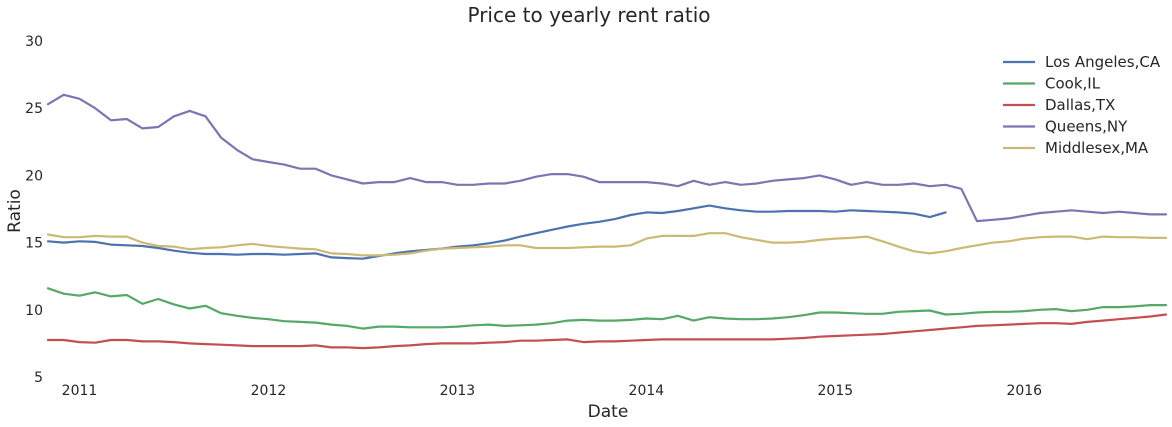  I want to click on y-axis-label: Ratio, so click(15, 211).